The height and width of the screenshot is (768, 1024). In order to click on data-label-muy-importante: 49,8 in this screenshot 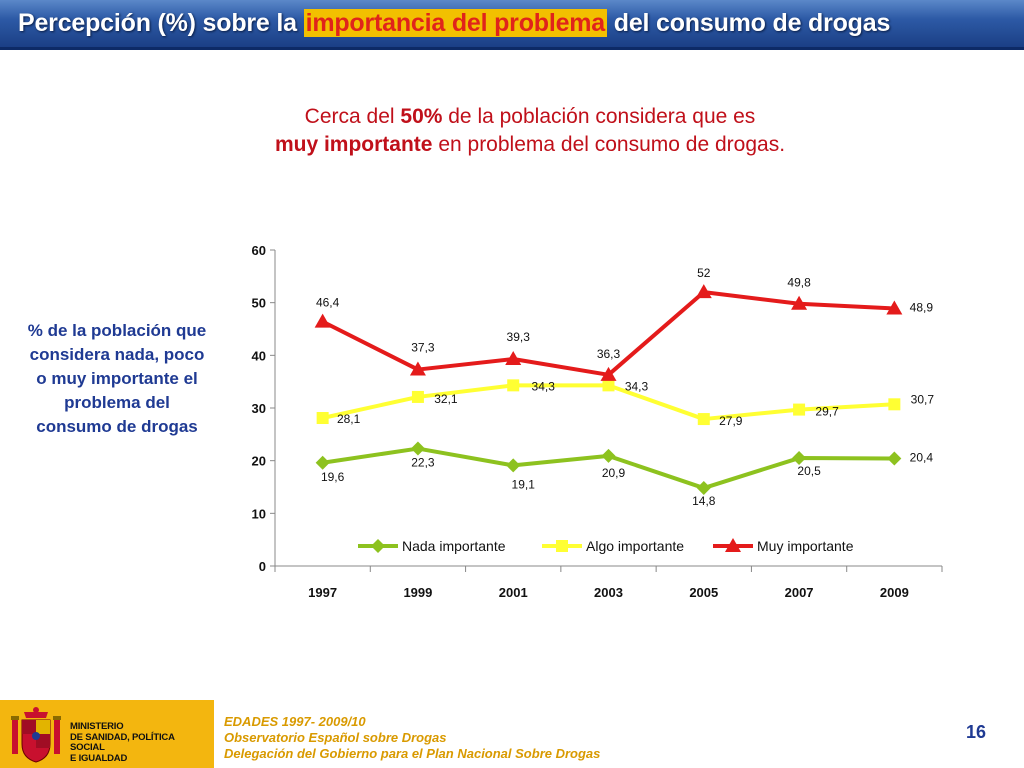, I will do `click(799, 283)`.